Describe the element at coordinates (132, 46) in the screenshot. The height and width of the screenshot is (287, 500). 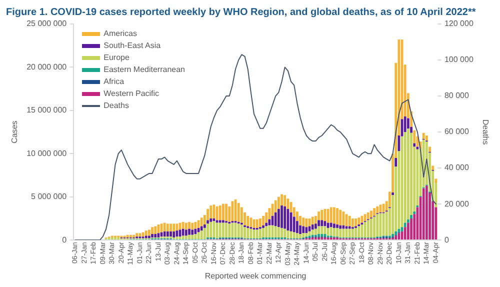
I see `legend-label: South-East Asia` at that location.